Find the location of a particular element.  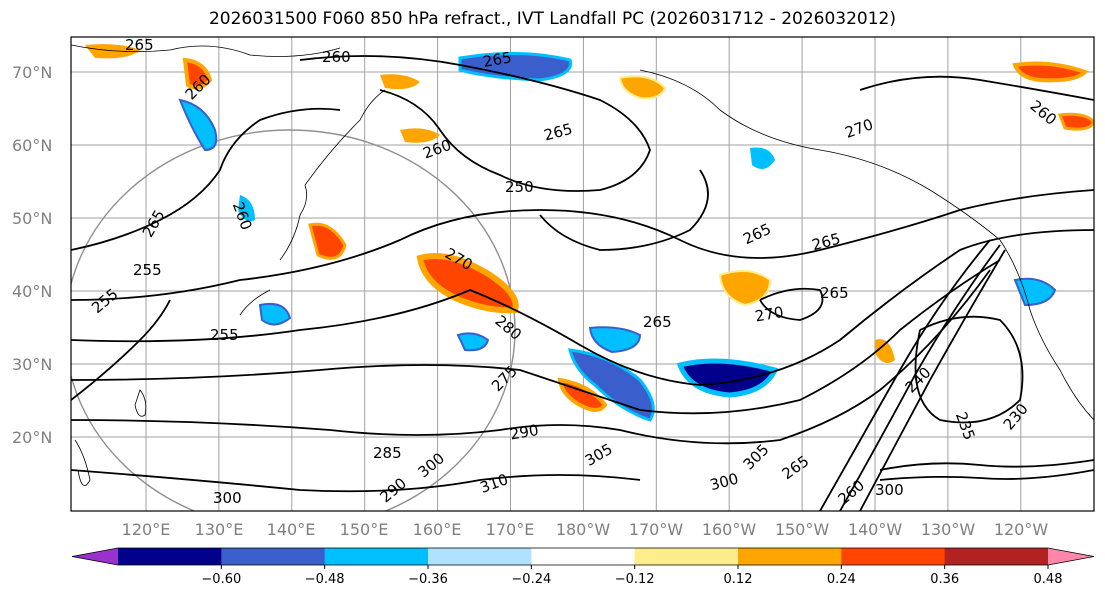

coast-taiwan is located at coordinates (140, 403).